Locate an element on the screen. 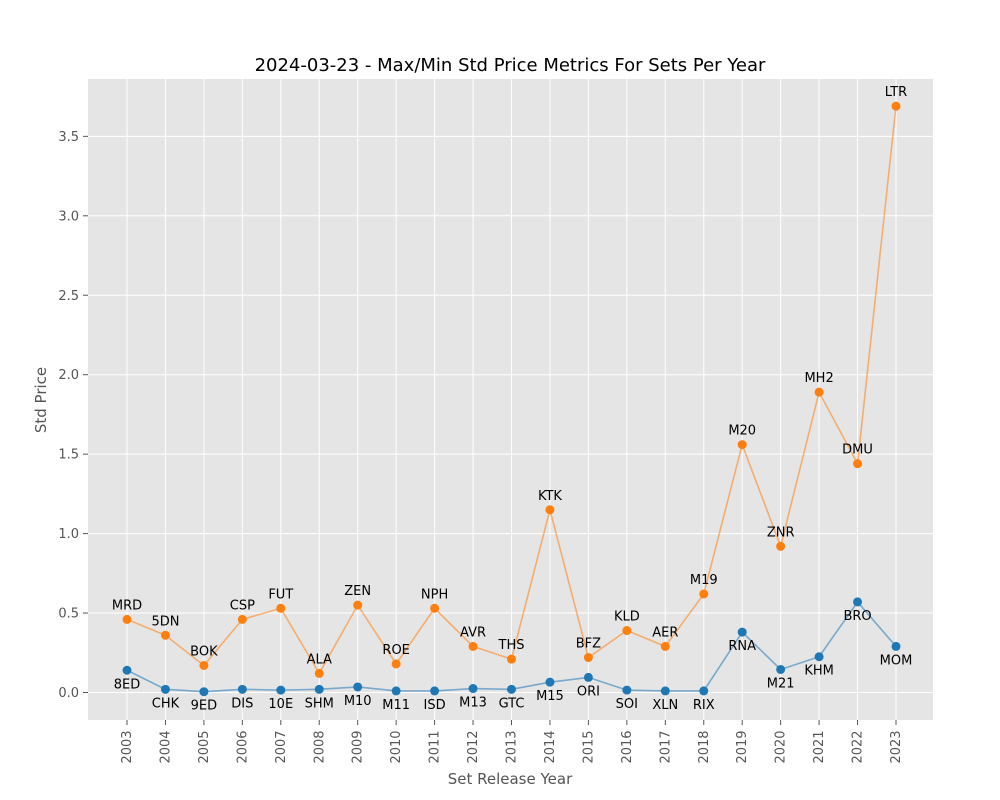 The width and height of the screenshot is (1000, 800). y-tick-labels: 0.0 0.5 1.0 1.5 2.0 2.5 3.0 3.5 is located at coordinates (73, 415).